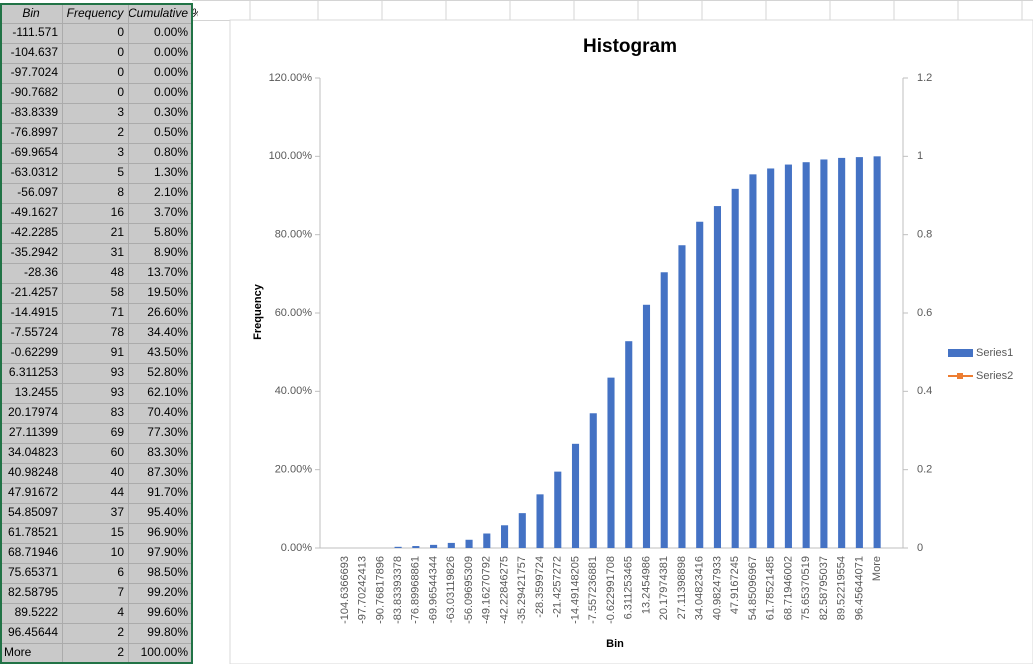 The width and height of the screenshot is (1033, 664). I want to click on x-tick-label: -42.22846275, so click(504, 590).